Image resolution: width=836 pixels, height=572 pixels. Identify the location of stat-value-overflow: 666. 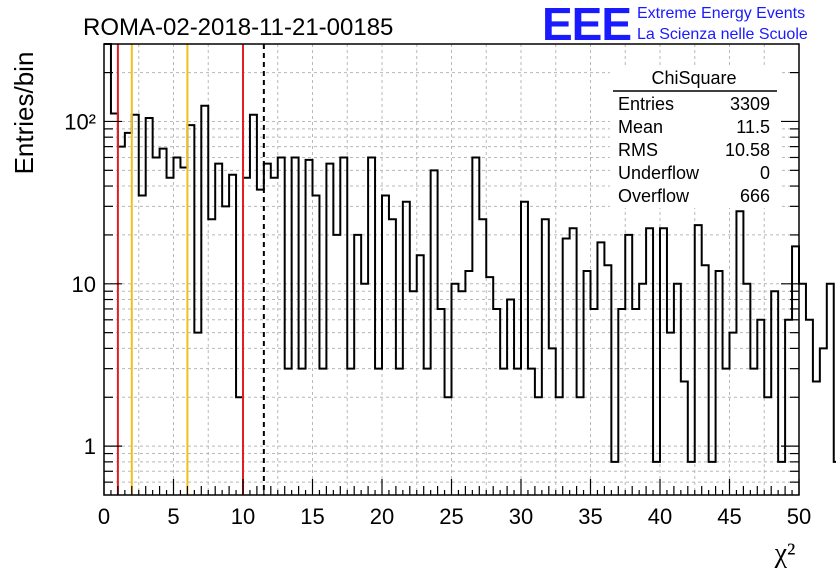
(755, 196).